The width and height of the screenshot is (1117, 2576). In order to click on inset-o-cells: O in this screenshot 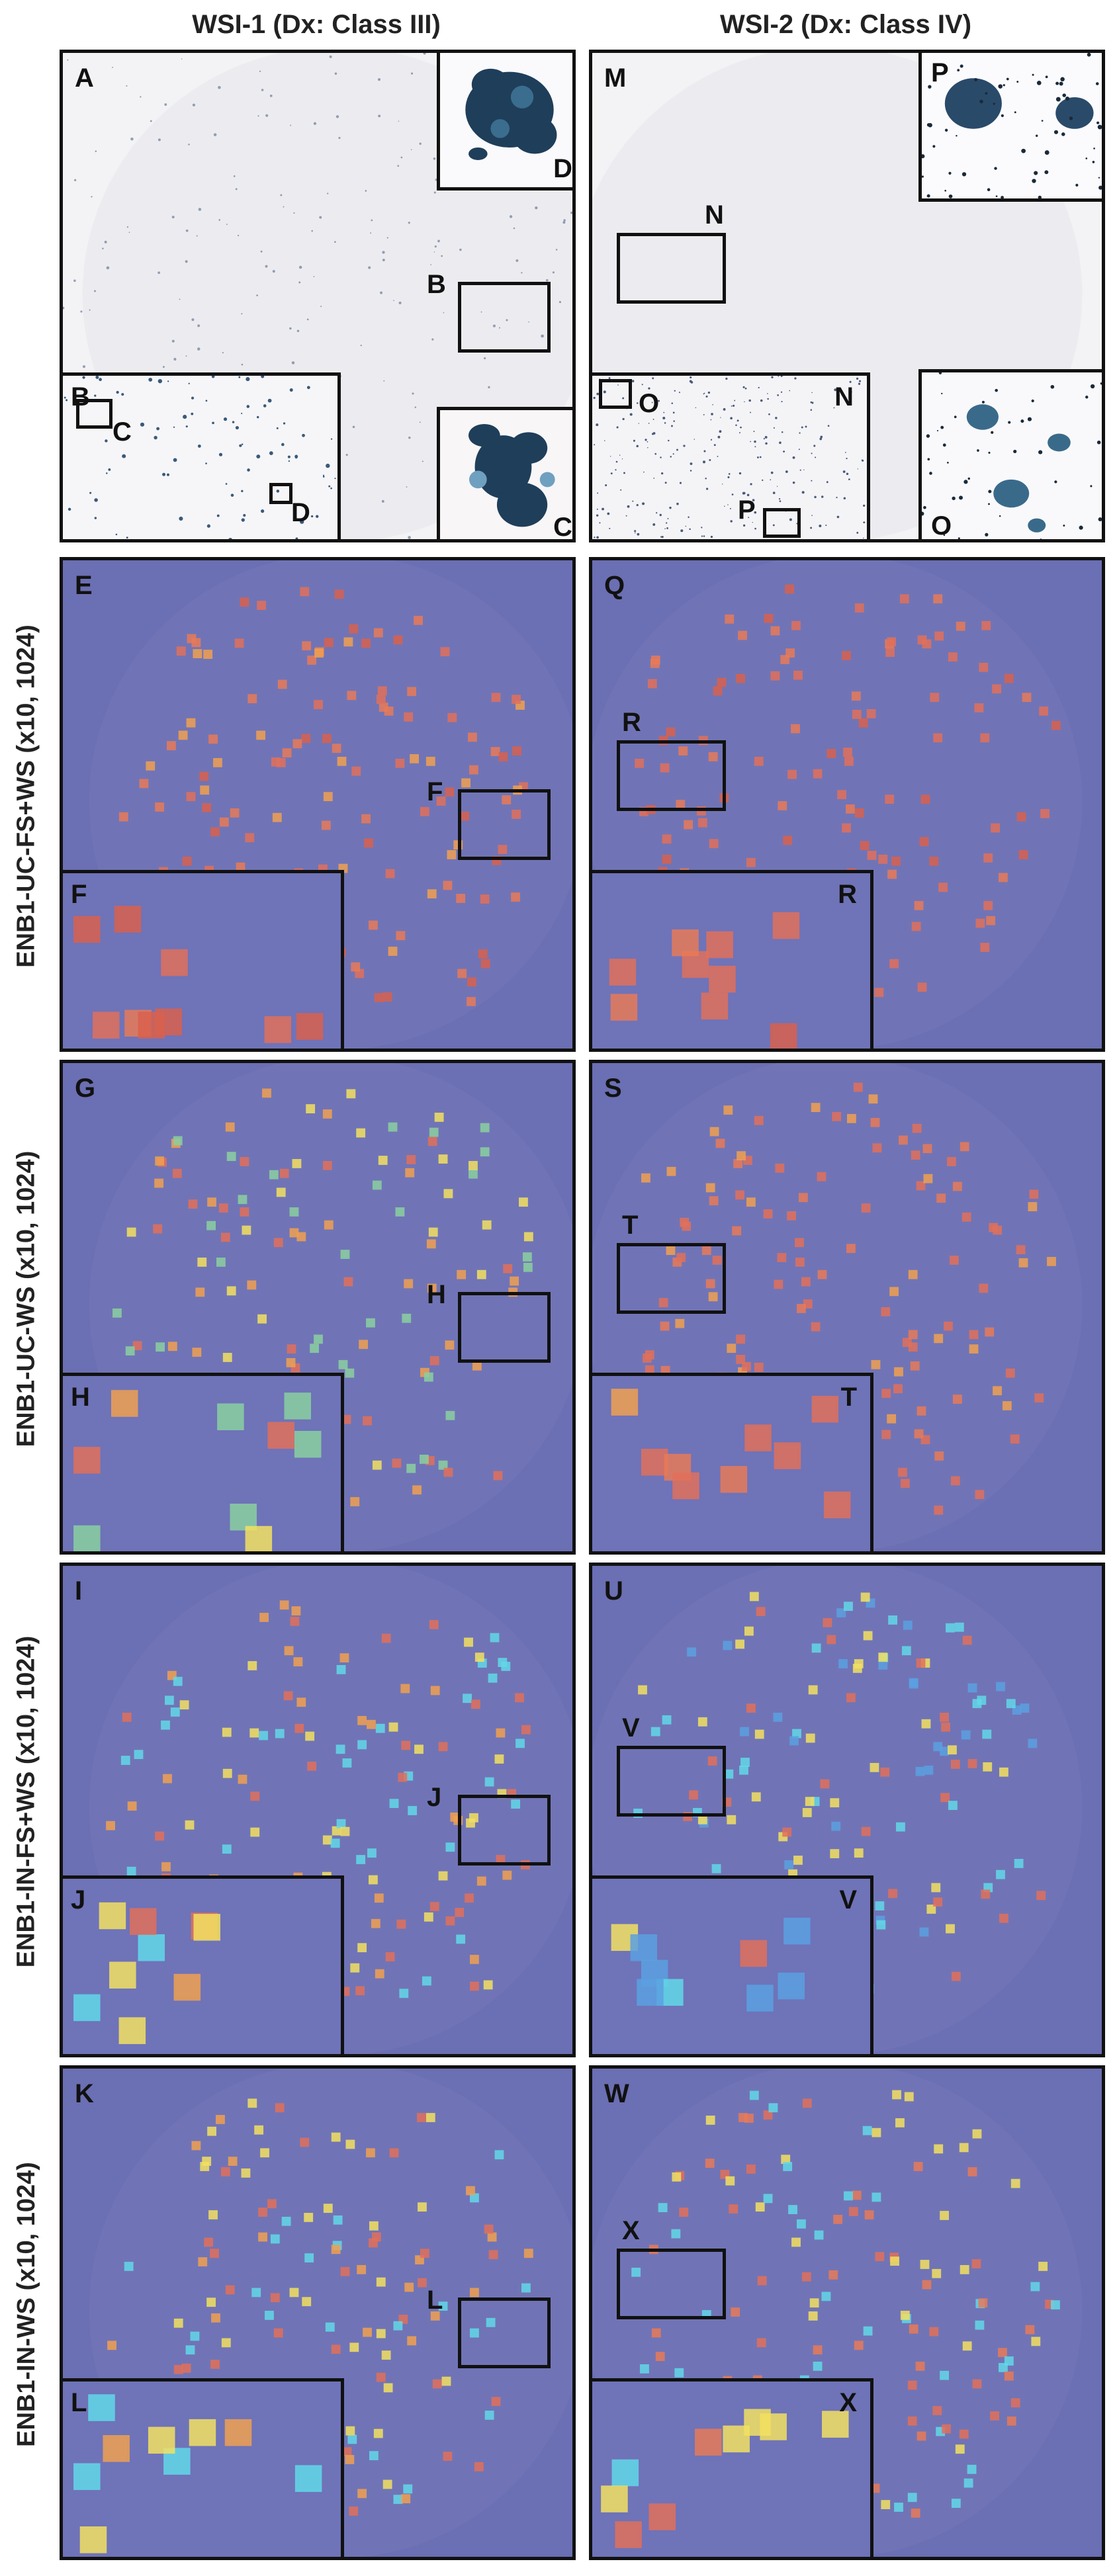, I will do `click(1010, 454)`.